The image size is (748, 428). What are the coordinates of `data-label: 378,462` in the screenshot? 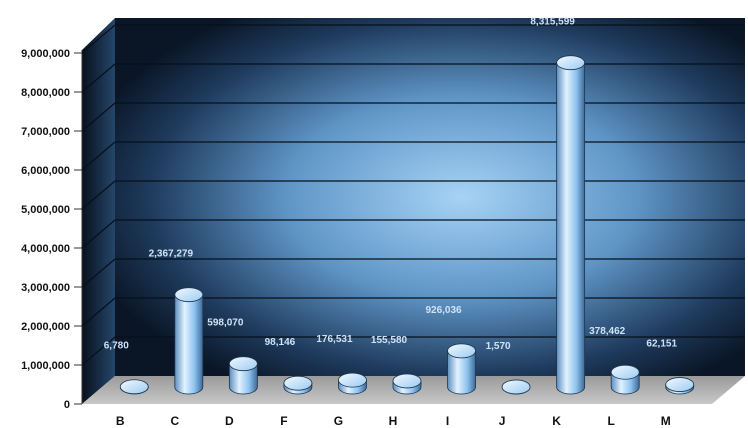 It's located at (607, 331).